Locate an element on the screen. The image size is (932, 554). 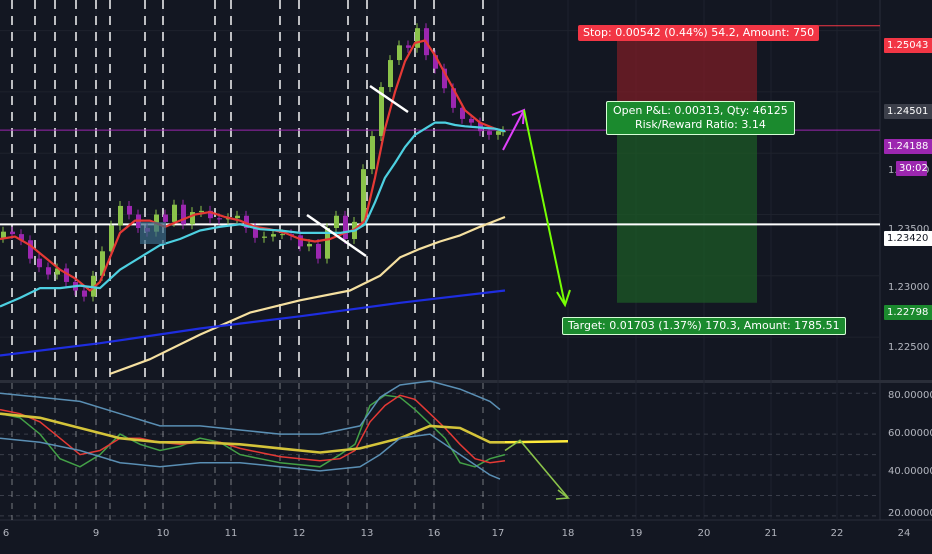
osc-tick: 20.00000 is located at coordinates (910, 513).